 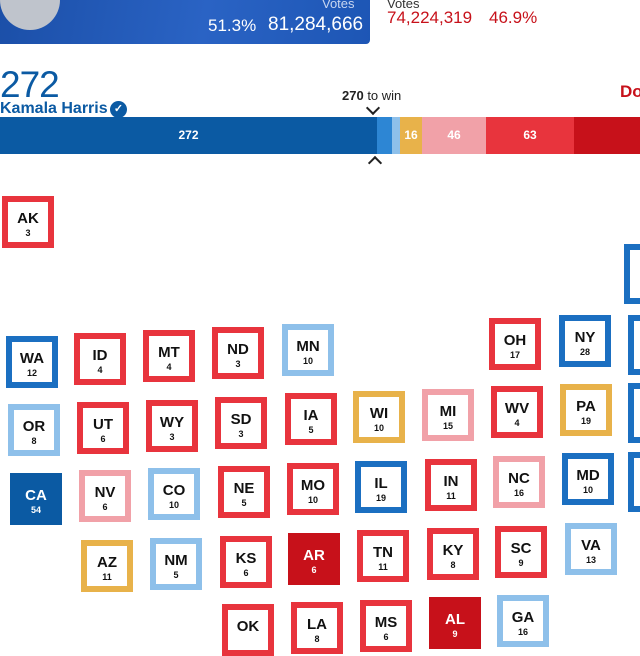 I want to click on state-tile-nm: NM 5, so click(x=176, y=564).